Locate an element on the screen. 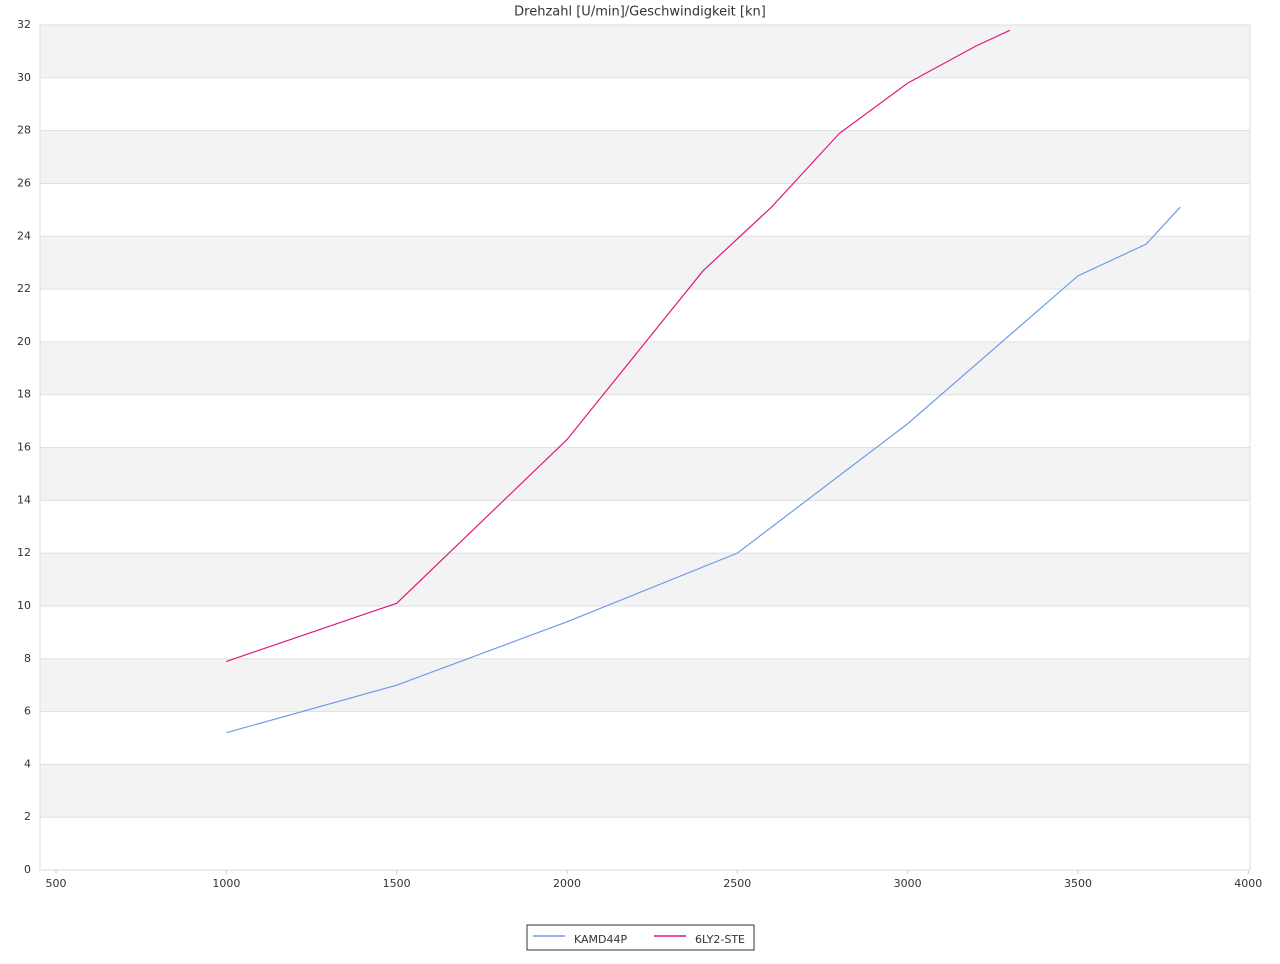 The width and height of the screenshot is (1280, 964). y-tick-label: 26 is located at coordinates (24, 182).